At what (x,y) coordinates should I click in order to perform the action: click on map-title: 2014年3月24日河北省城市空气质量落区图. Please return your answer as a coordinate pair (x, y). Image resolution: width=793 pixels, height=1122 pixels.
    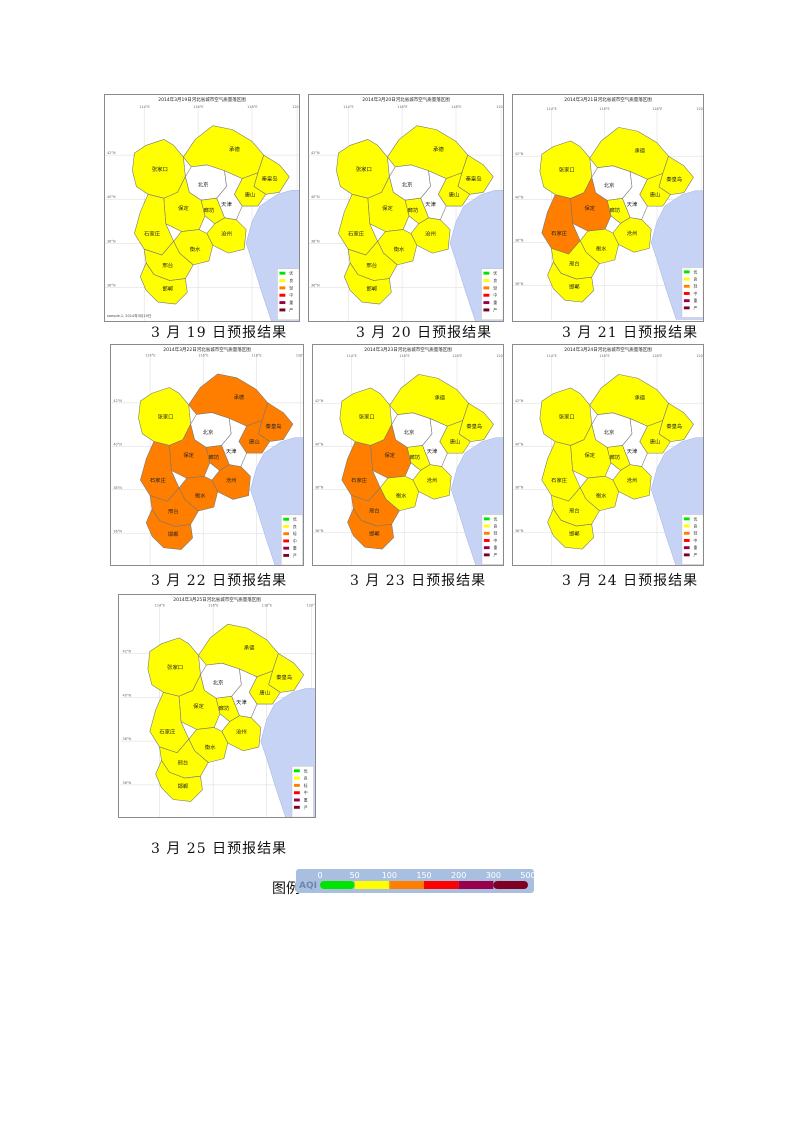
    Looking at the image, I should click on (608, 350).